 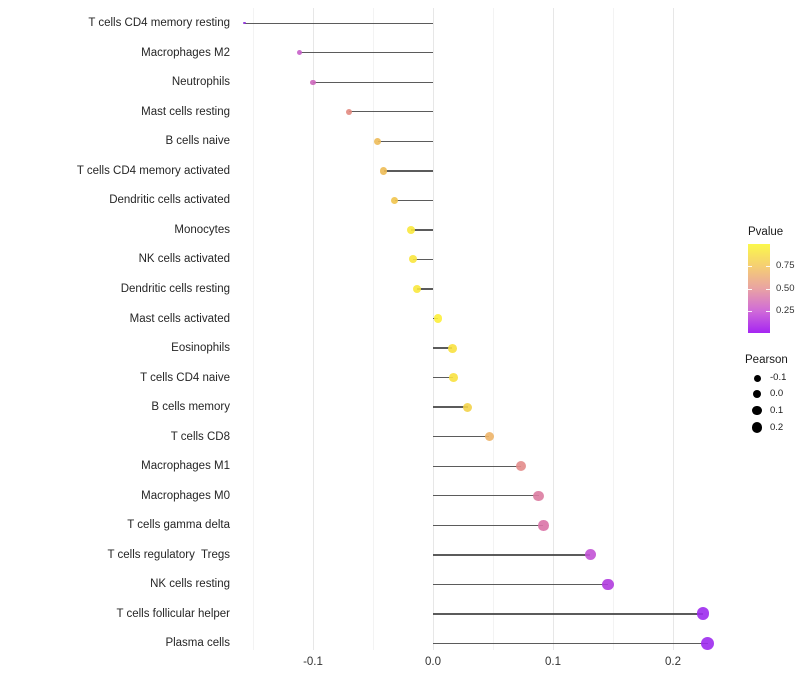 What do you see at coordinates (785, 265) in the screenshot?
I see `colorbar-tick-label: 0.75` at bounding box center [785, 265].